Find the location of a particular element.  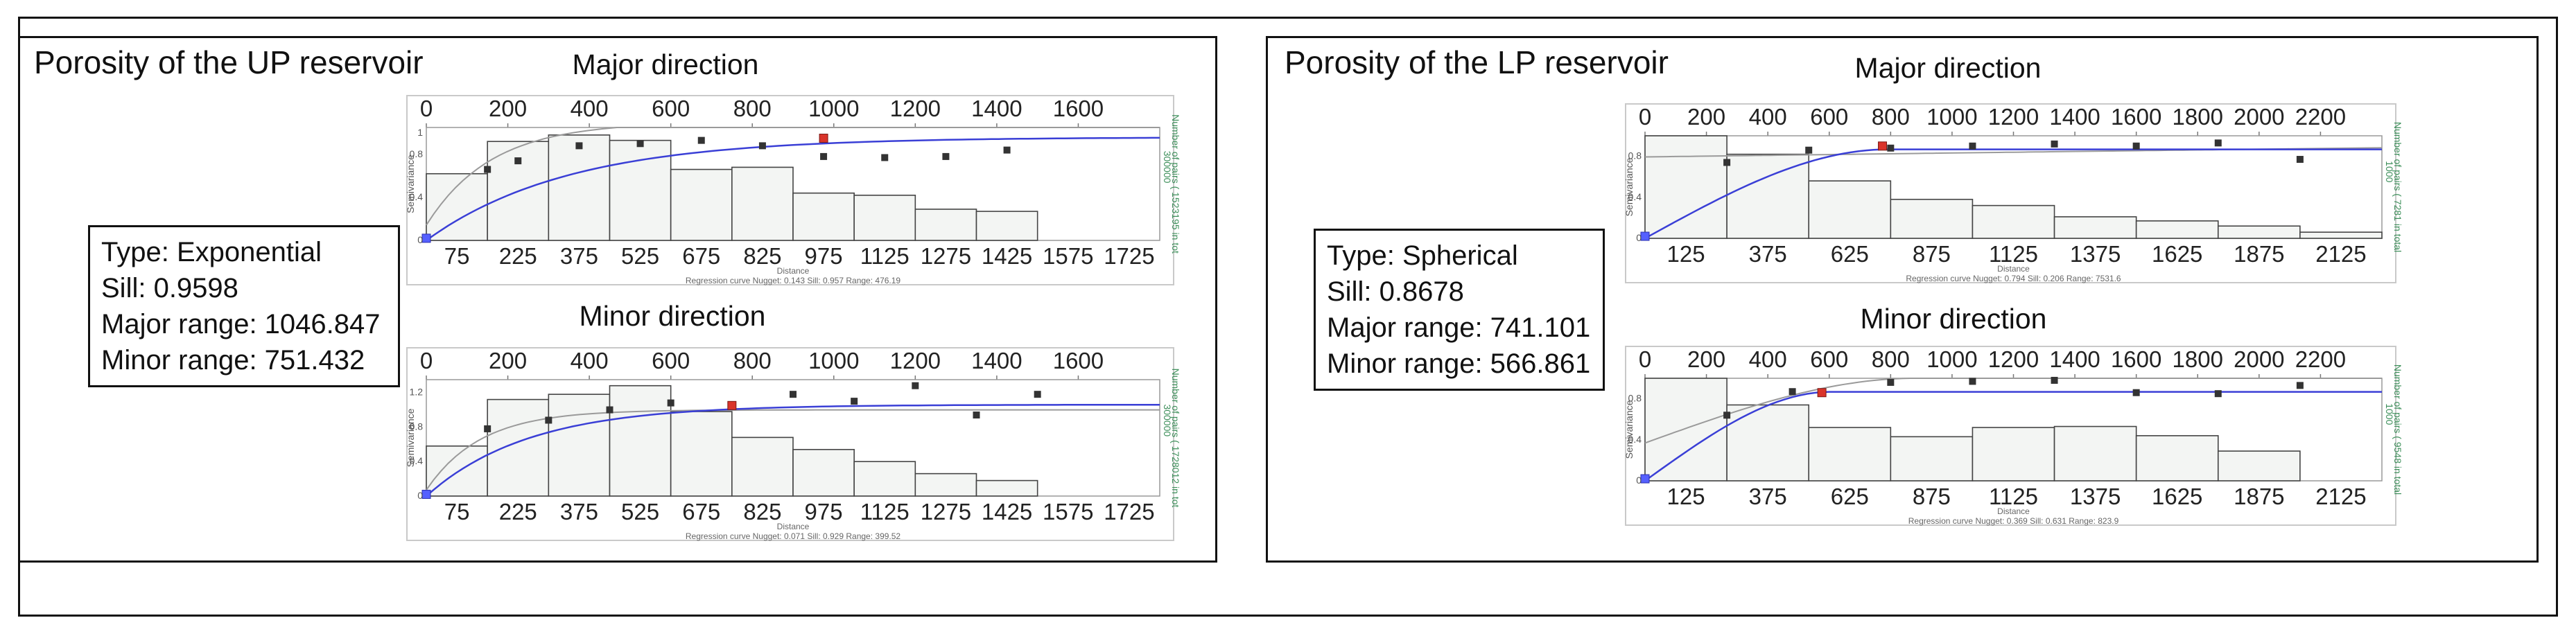

x-bottom-tick-label: 2125 is located at coordinates (2340, 254).